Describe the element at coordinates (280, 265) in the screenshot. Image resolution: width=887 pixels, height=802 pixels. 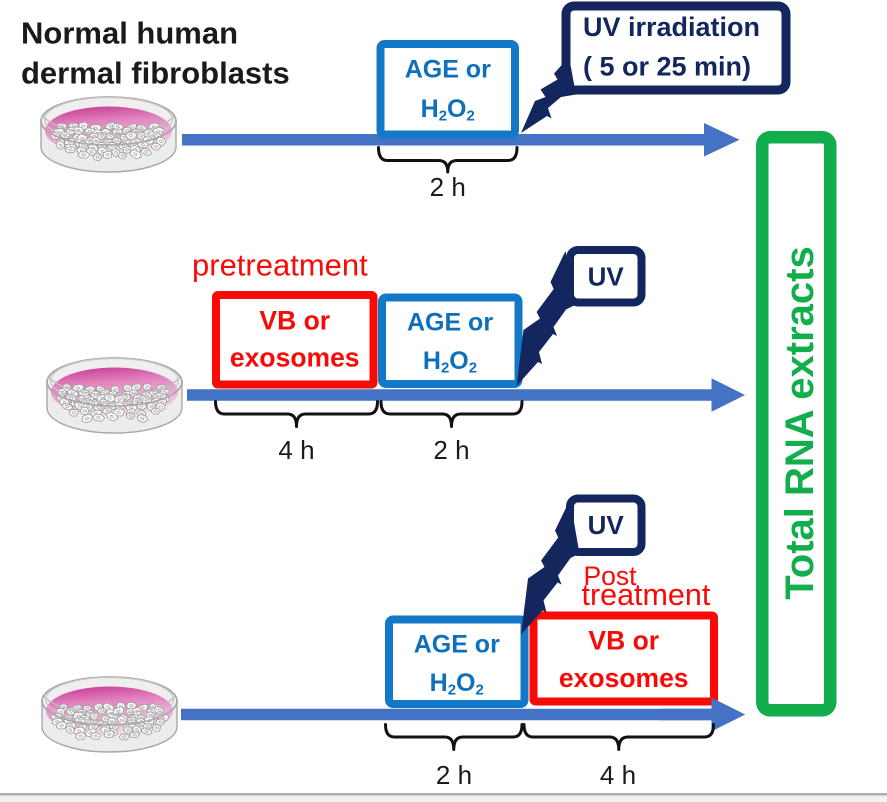
I see `svg-text: pretreatment` at that location.